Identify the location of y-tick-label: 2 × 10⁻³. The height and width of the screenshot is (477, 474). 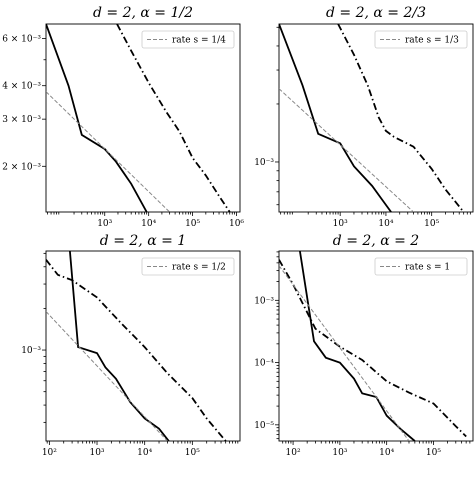
(21, 167).